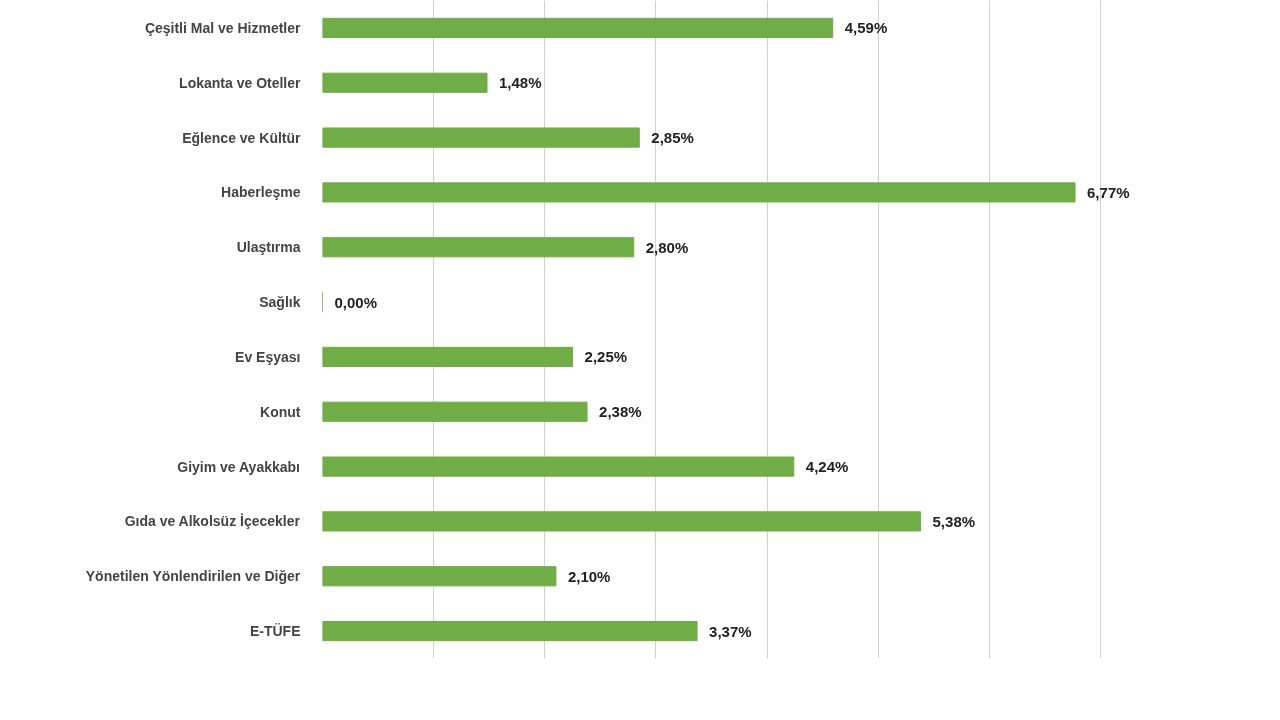 This screenshot has height=720, width=1280. Describe the element at coordinates (866, 28) in the screenshot. I see `data-label: 4,59%` at that location.